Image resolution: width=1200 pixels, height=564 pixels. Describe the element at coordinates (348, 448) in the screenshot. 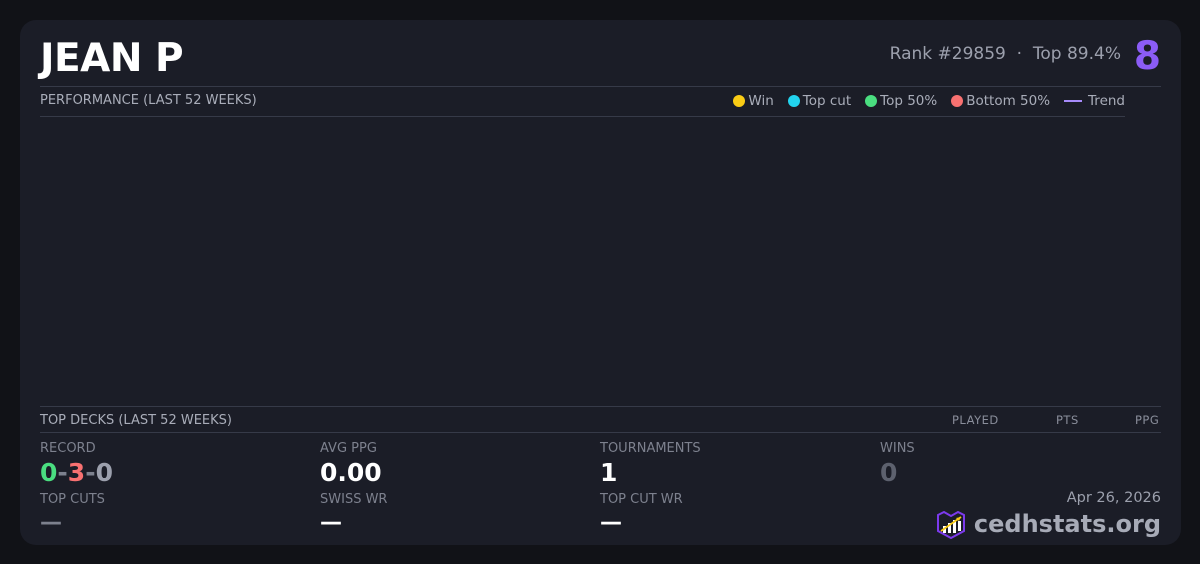

I see `avg-ppg-label: AVG PPG` at that location.